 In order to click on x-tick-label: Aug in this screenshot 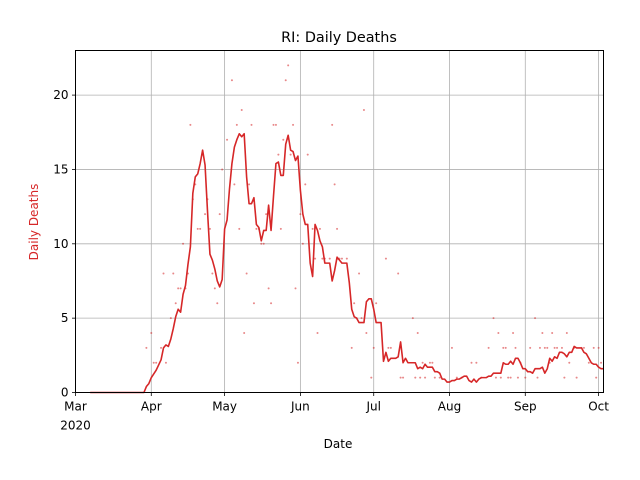, I will do `click(449, 407)`.